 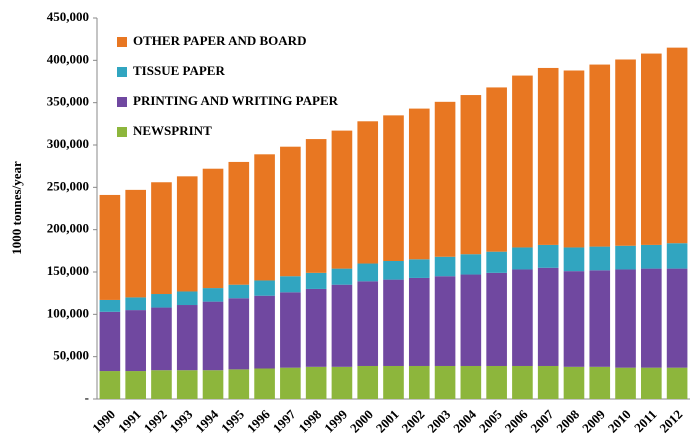 What do you see at coordinates (387, 421) in the screenshot?
I see `x-tick-label: 2001` at bounding box center [387, 421].